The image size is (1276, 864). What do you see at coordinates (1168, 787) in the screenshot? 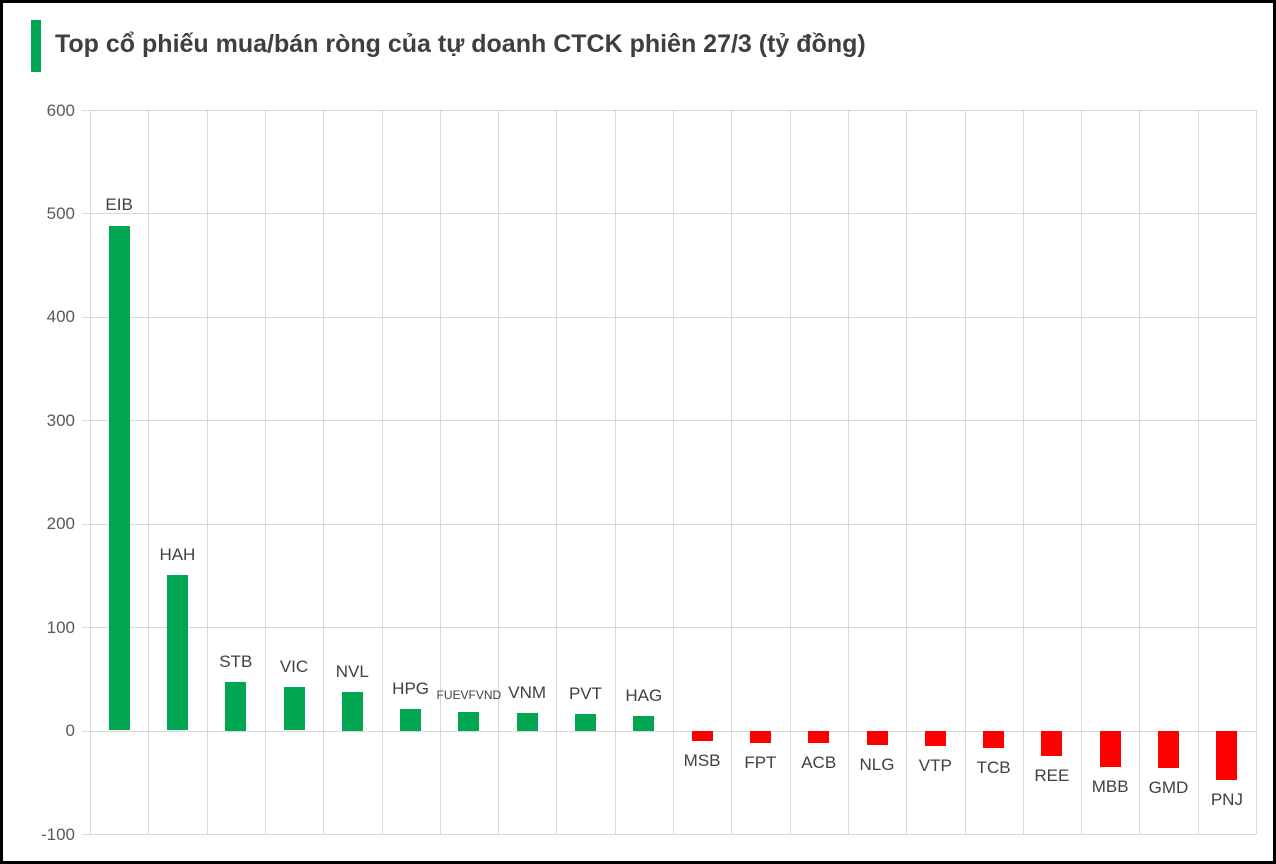
I see `bar-label: GMD` at bounding box center [1168, 787].